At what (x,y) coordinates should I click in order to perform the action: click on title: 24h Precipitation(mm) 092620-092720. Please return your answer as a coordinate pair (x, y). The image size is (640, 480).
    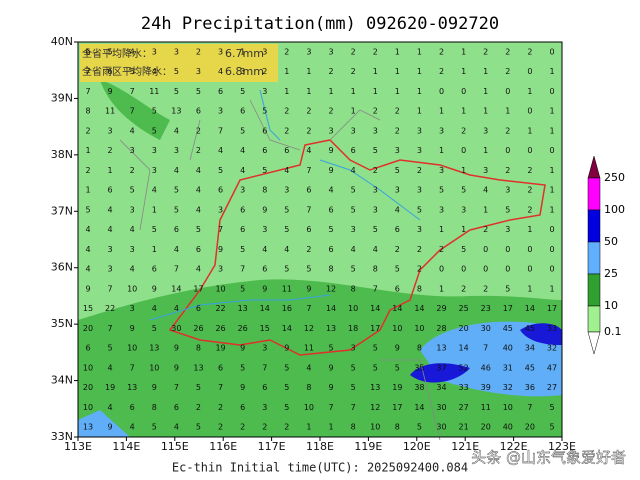
    Looking at the image, I should click on (320, 24).